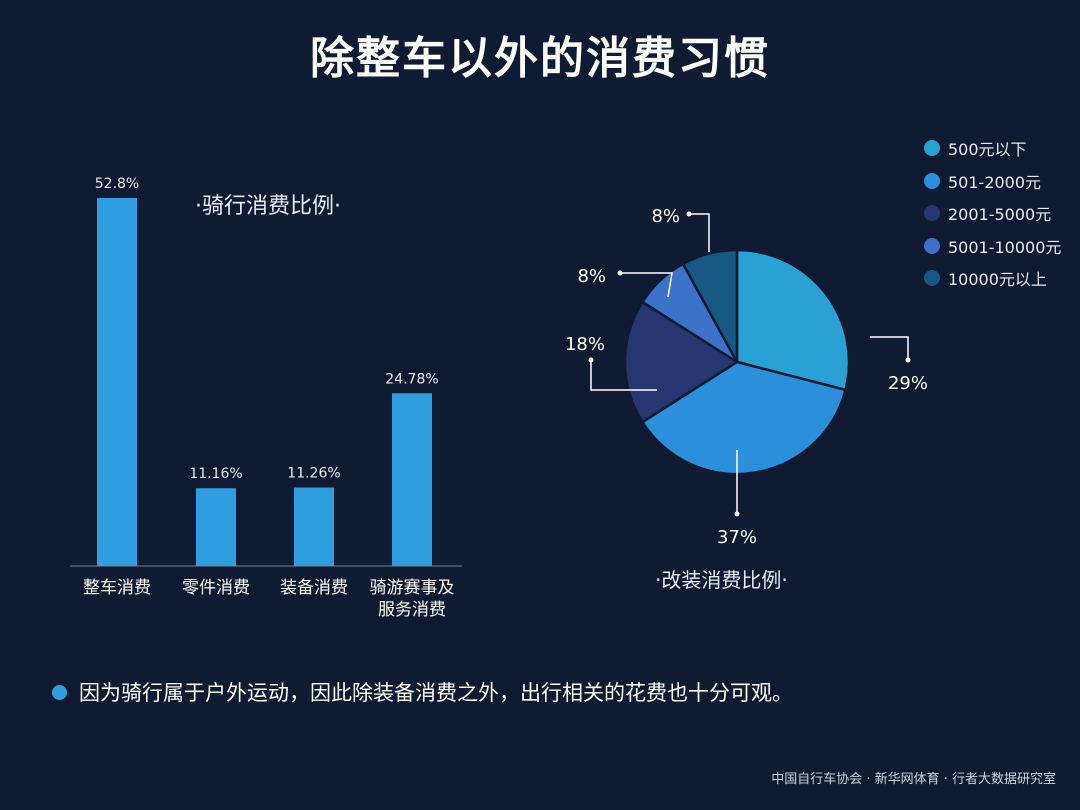 The width and height of the screenshot is (1080, 810). What do you see at coordinates (59, 692) in the screenshot?
I see `bullet-icon` at bounding box center [59, 692].